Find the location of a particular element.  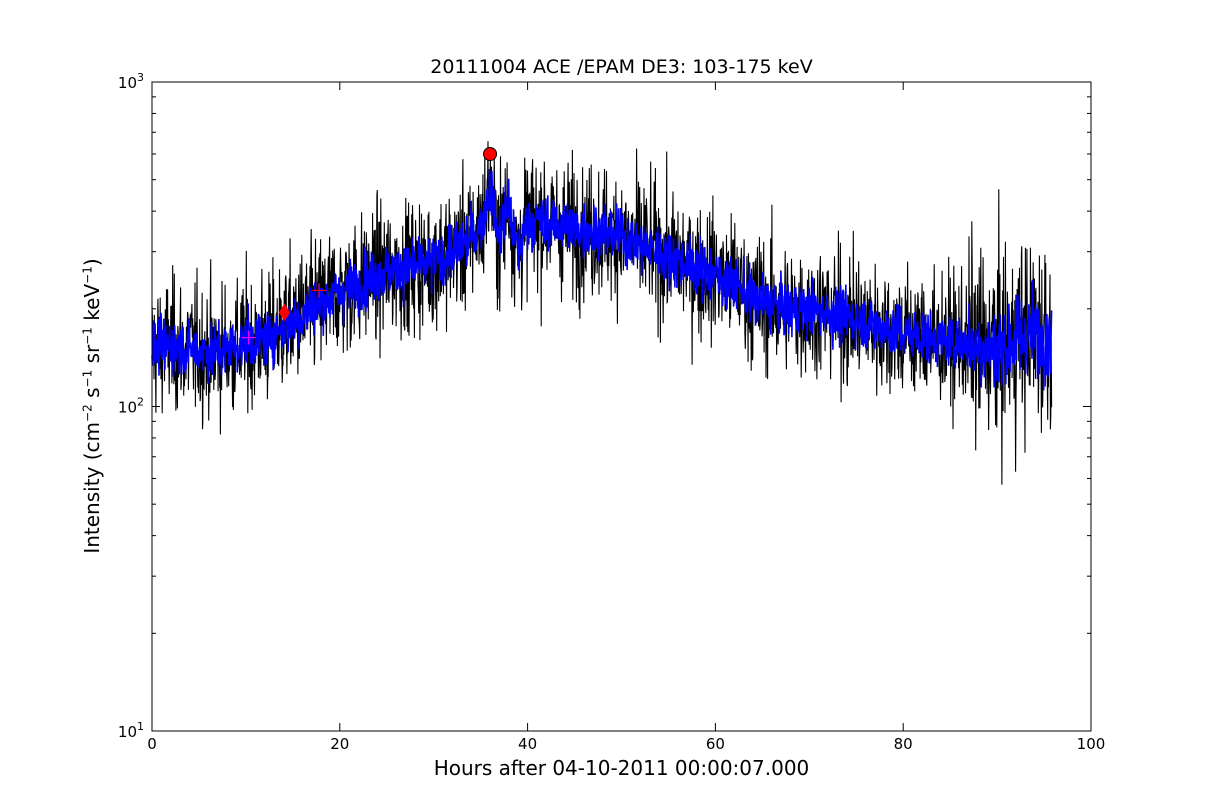

y-tick-label: 10² is located at coordinates (131, 406).